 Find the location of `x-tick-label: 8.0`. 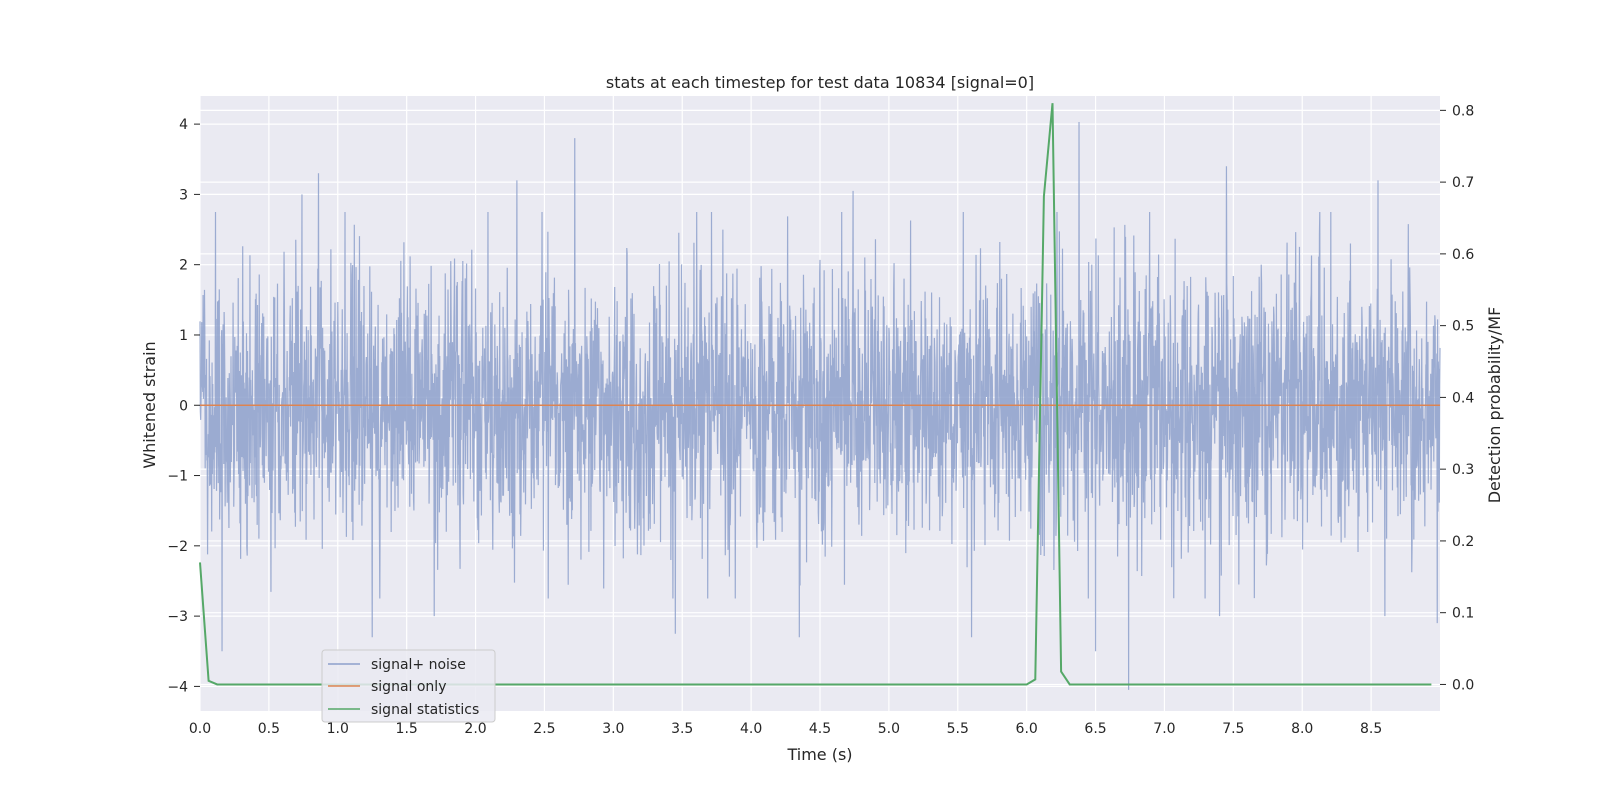

x-tick-label: 8.0 is located at coordinates (1302, 729).